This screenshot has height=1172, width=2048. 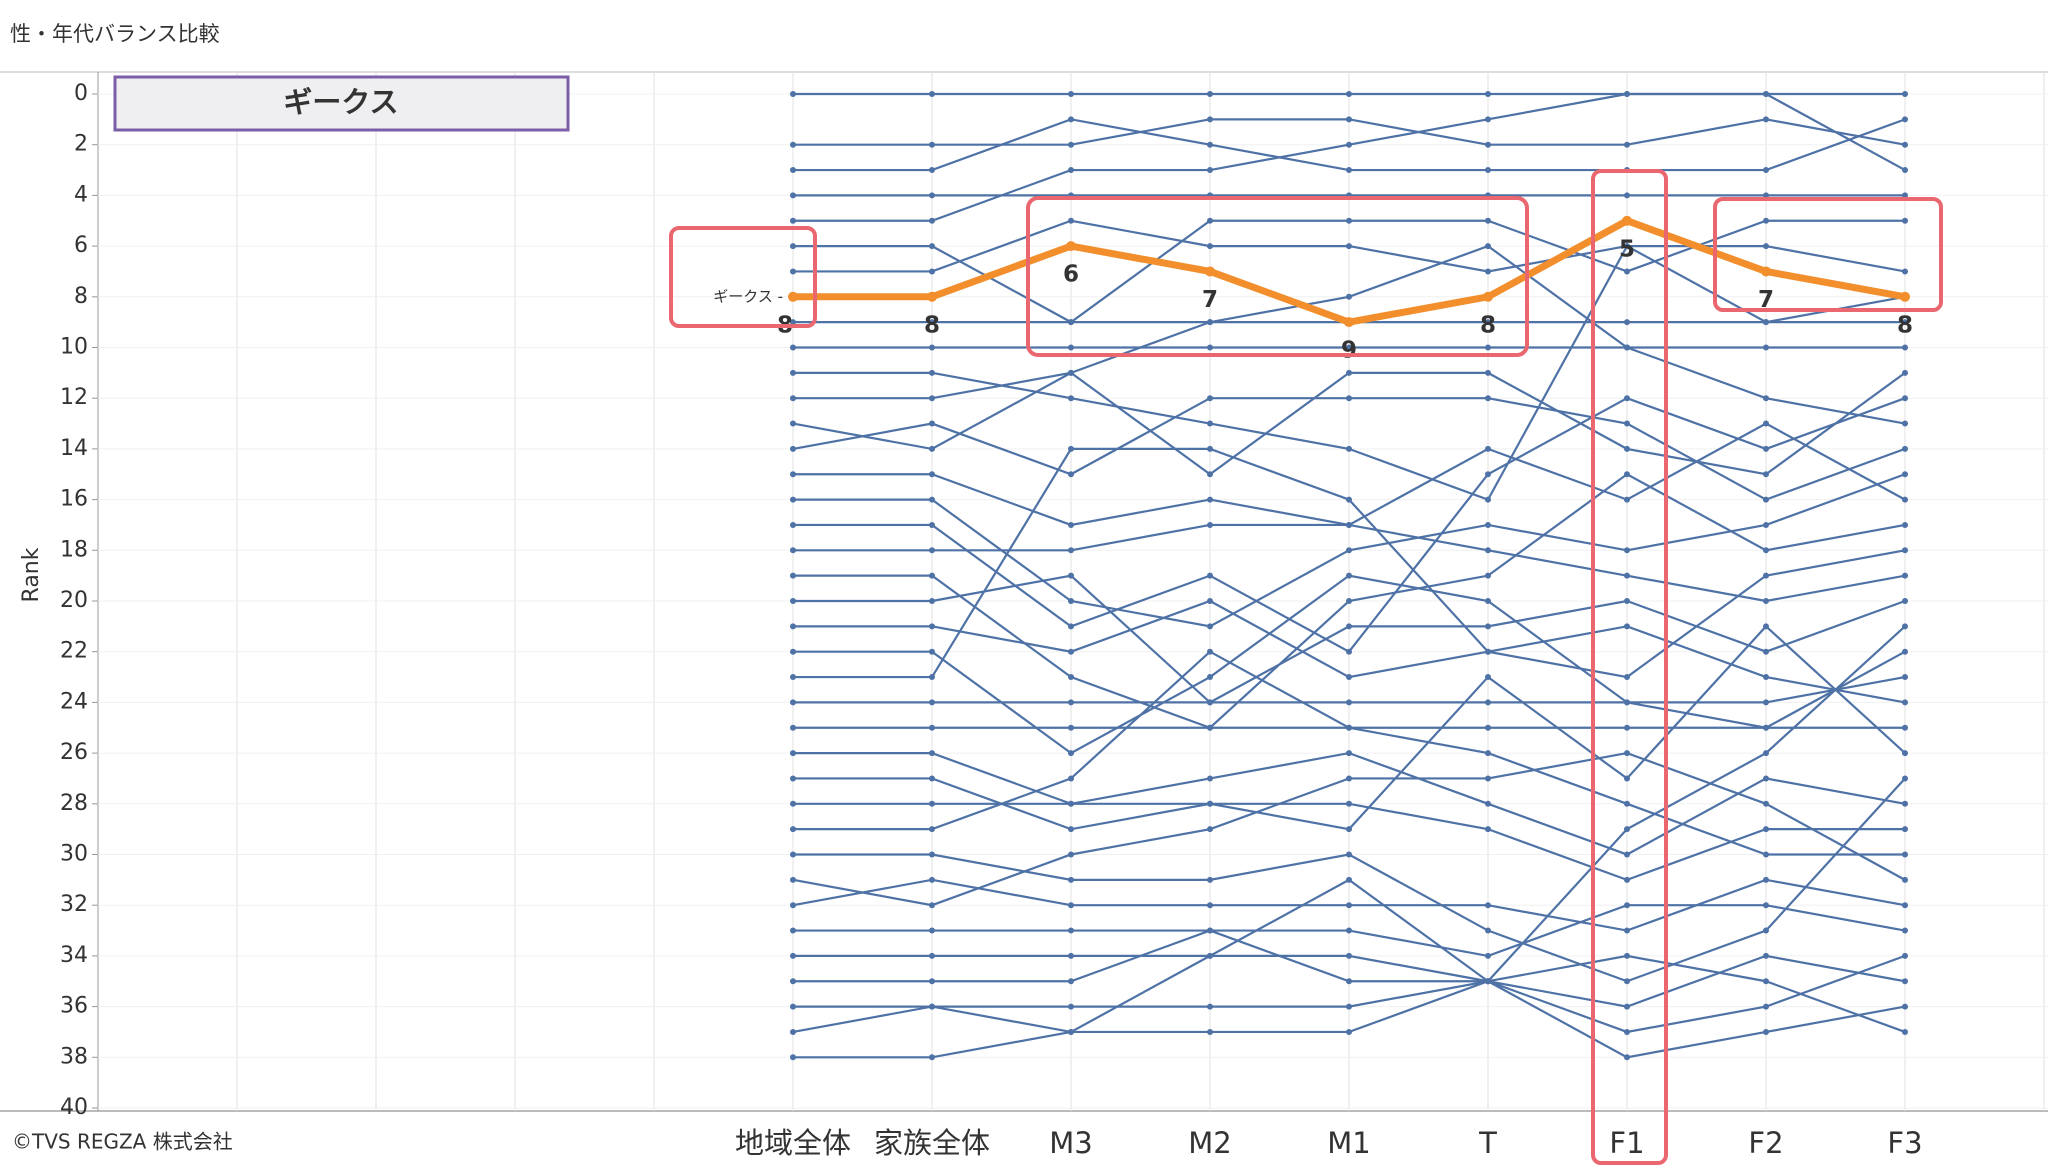 I want to click on y-tick-label: 10, so click(x=74, y=347).